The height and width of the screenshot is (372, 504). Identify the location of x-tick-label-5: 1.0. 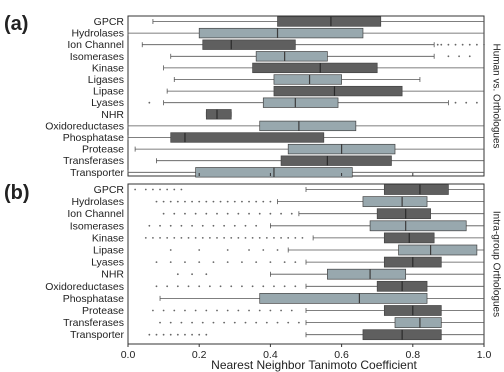
(484, 355).